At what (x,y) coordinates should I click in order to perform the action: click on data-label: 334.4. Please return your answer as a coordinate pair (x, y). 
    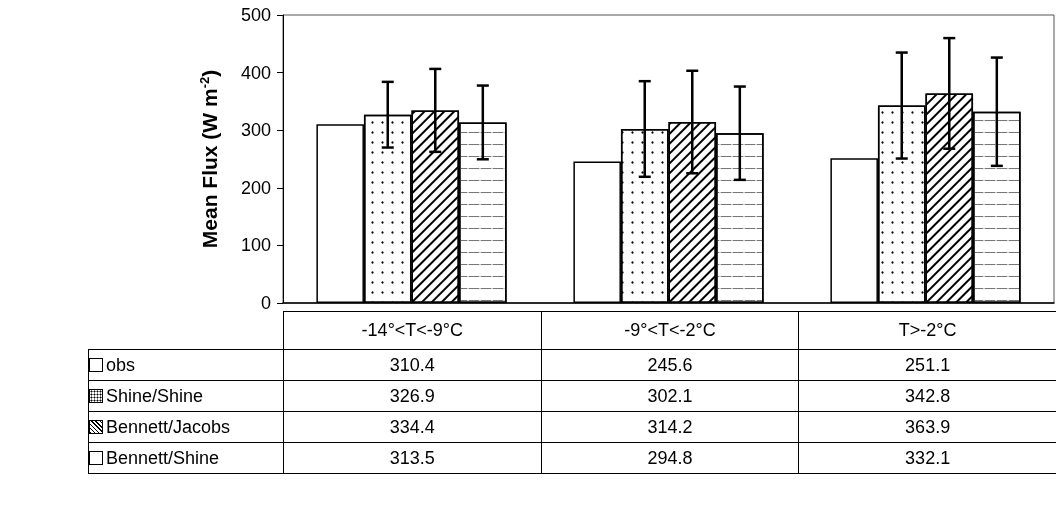
    Looking at the image, I should click on (412, 427).